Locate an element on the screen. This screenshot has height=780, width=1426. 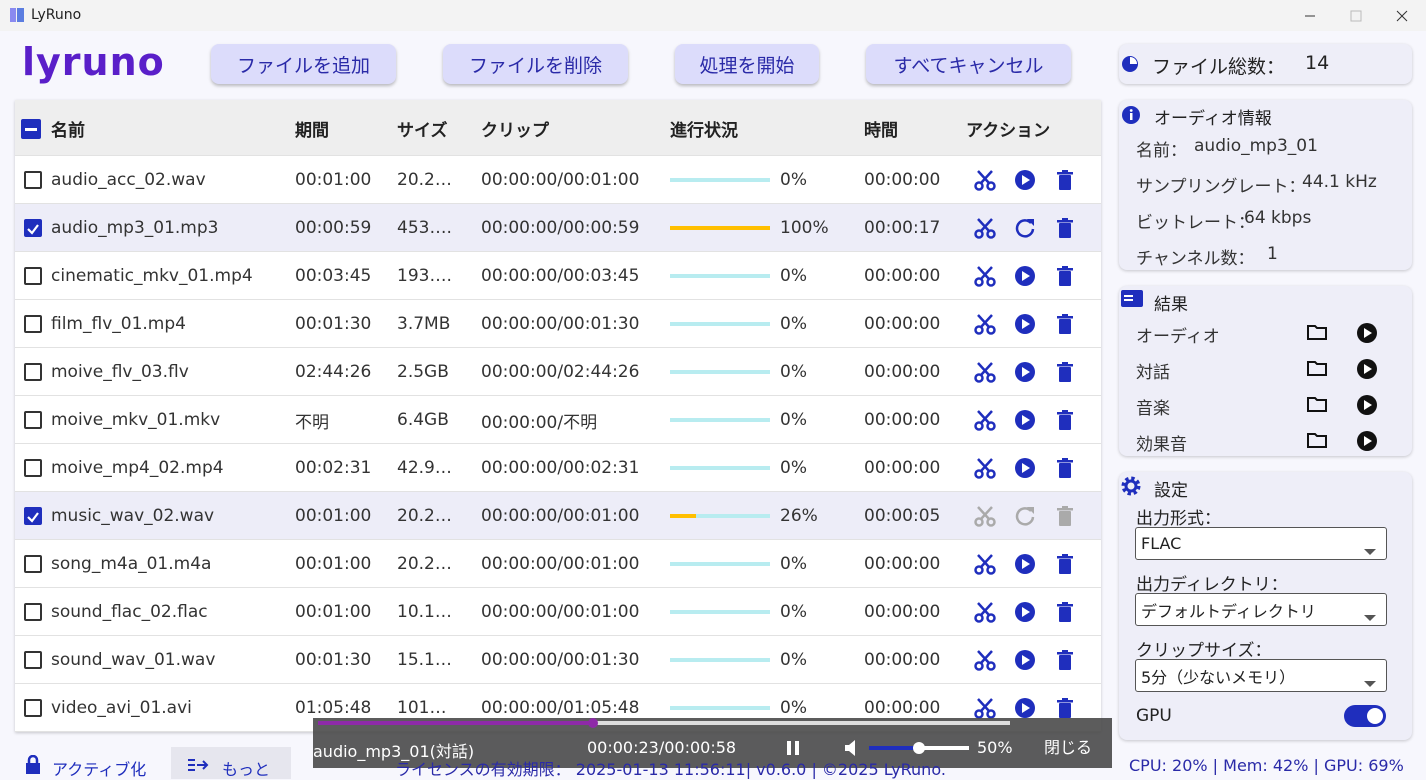
dropdown-arrow-svg is located at coordinates (1370, 618).